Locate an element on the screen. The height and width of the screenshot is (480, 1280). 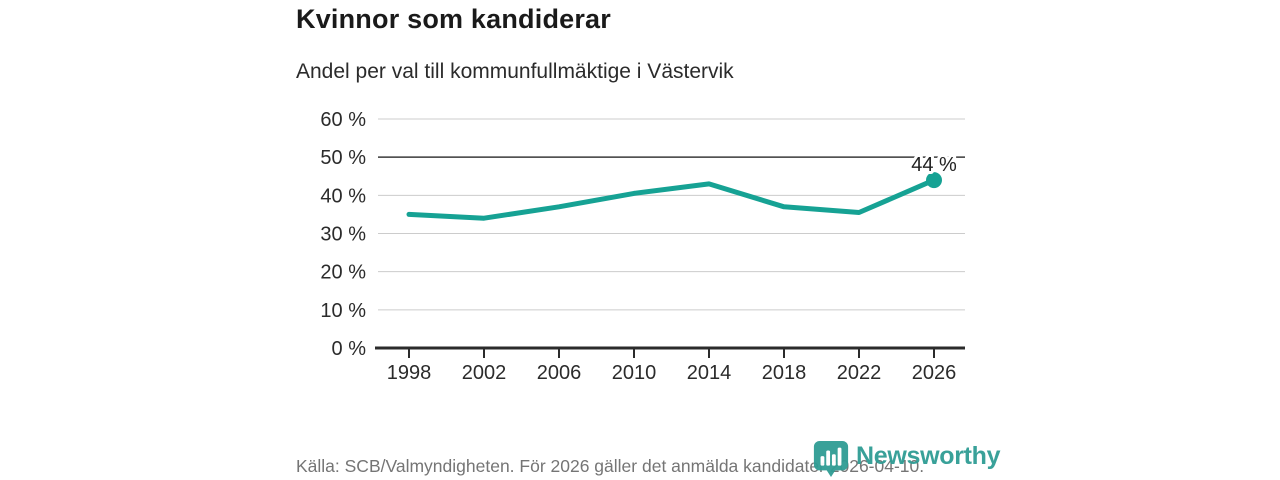
newsworthy-logo: Newsworthy is located at coordinates (906, 459).